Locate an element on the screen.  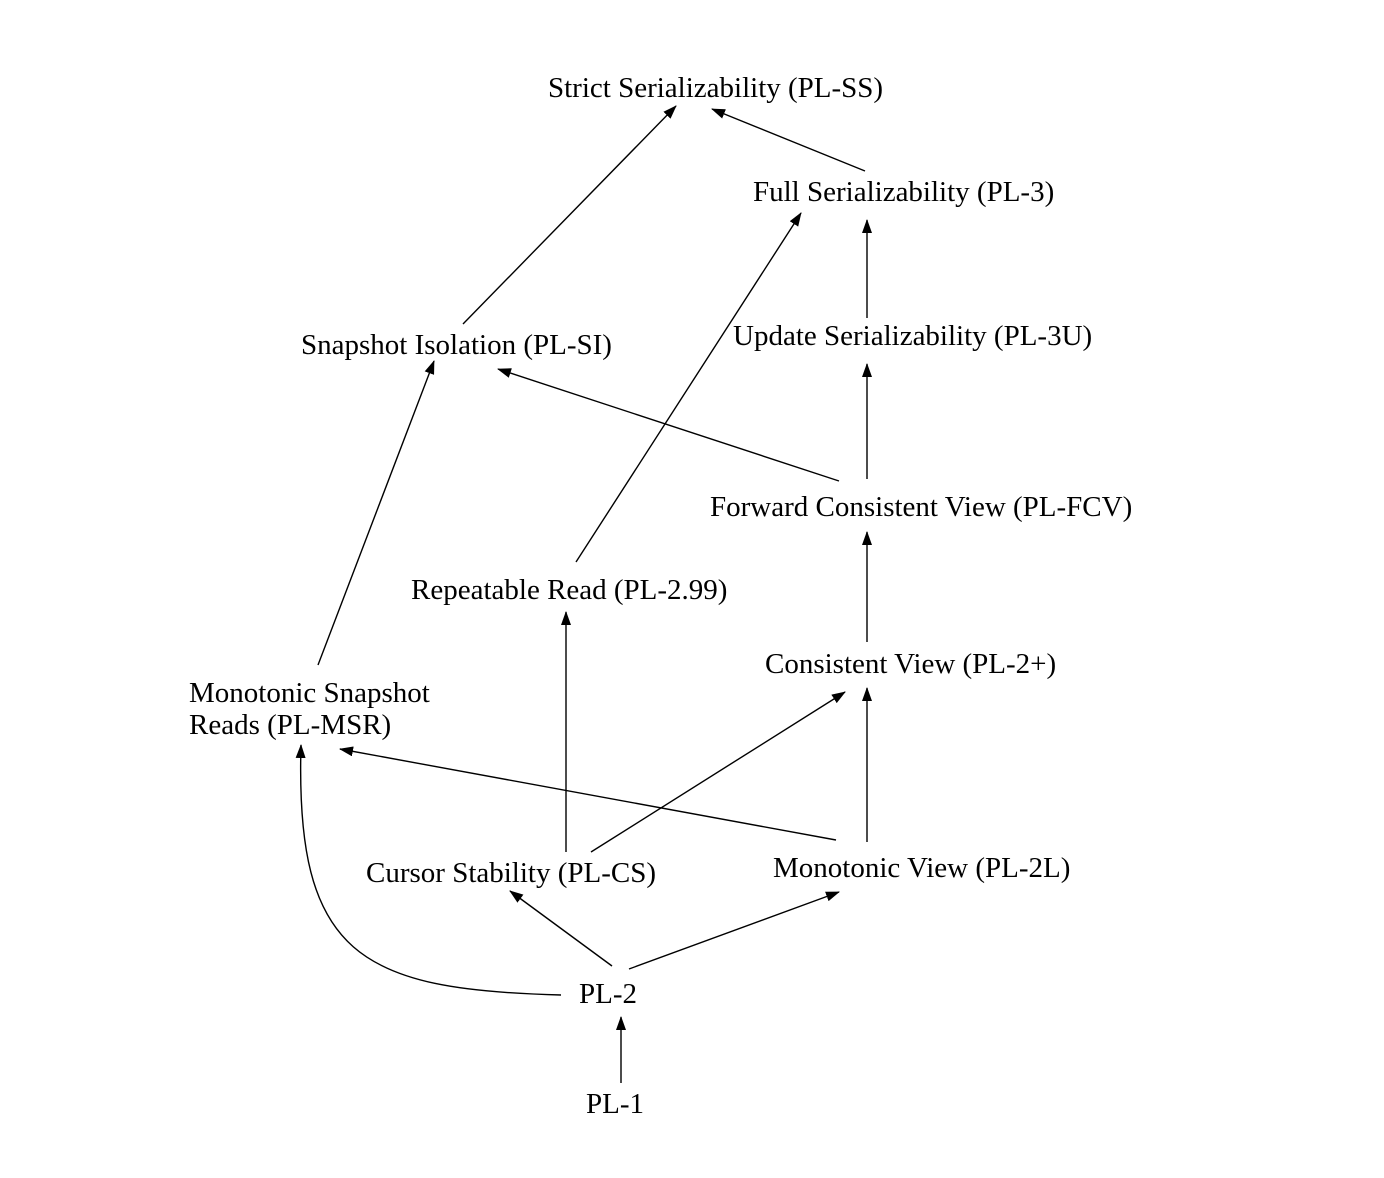
node-forward-consistent-view: Forward Consistent View (PL-FCV) is located at coordinates (921, 507).